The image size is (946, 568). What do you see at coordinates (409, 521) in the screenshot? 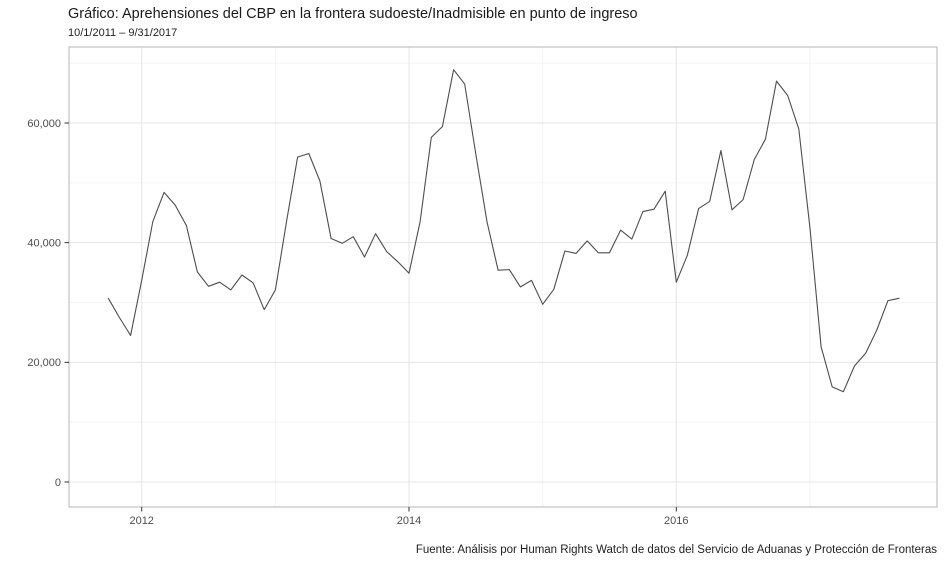
I see `x-axis-tick-label: 2014` at bounding box center [409, 521].